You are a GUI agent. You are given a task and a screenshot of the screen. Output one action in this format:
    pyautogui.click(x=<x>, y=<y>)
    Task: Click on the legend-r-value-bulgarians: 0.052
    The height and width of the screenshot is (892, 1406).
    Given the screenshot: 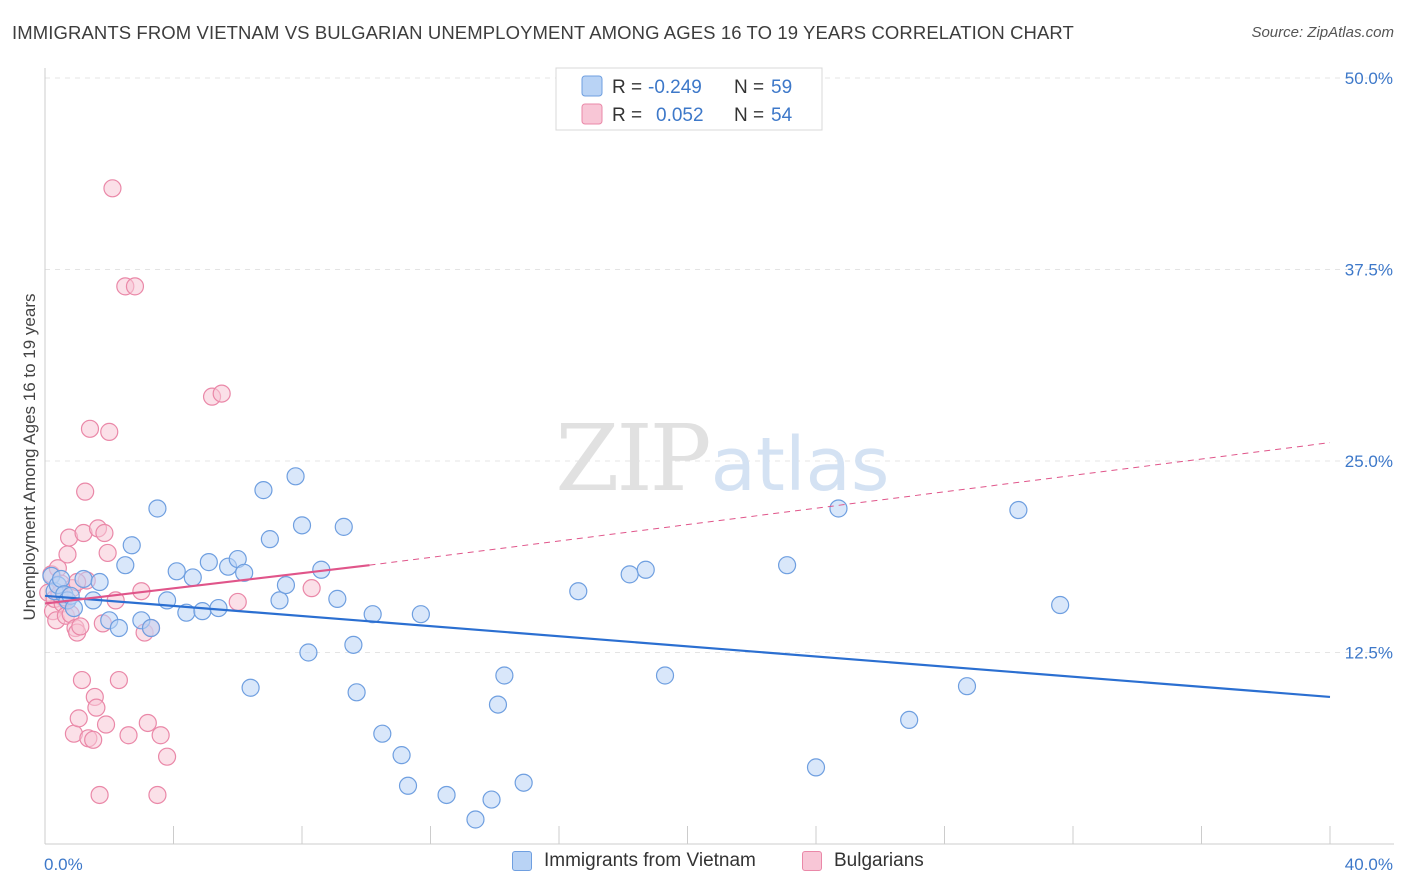 What is the action you would take?
    pyautogui.click(x=680, y=115)
    